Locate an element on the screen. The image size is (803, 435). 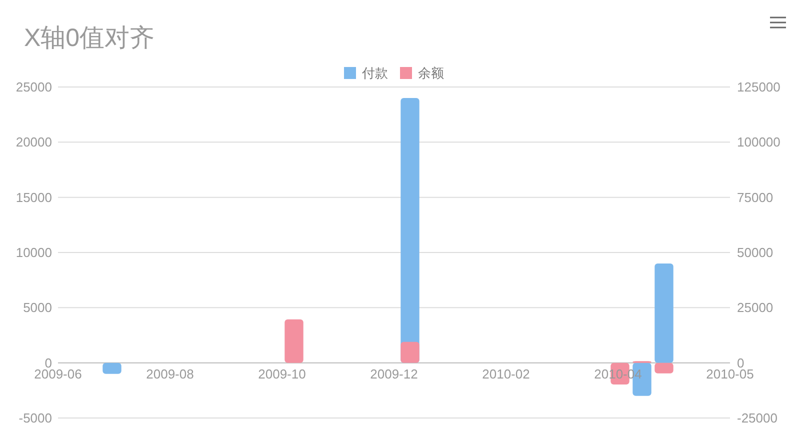
y2-tick-label: 100000 is located at coordinates (758, 142).